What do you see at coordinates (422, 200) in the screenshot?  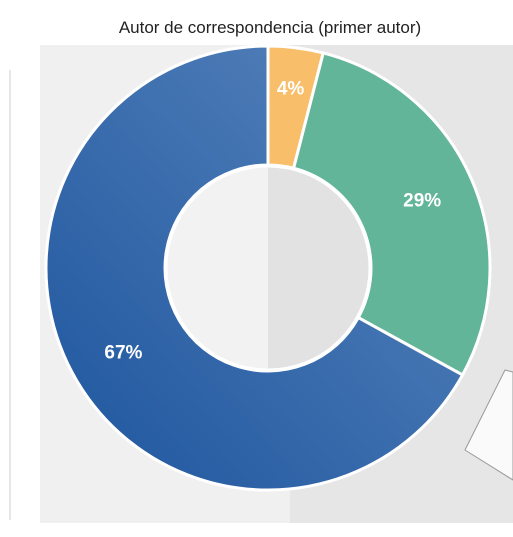 I see `value-label: 29%` at bounding box center [422, 200].